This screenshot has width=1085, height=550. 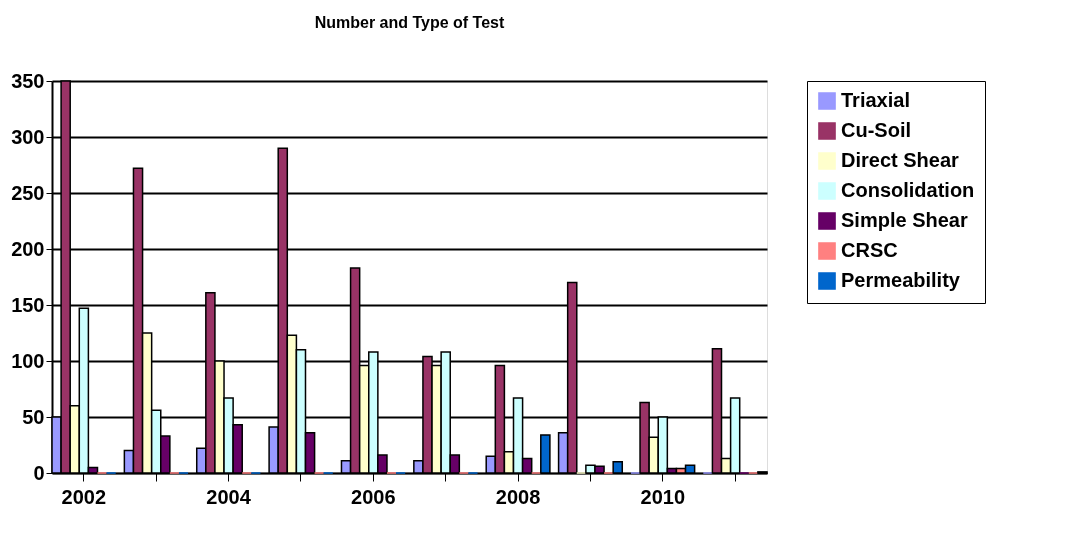 I want to click on y-tick-label: 0, so click(x=39, y=472).